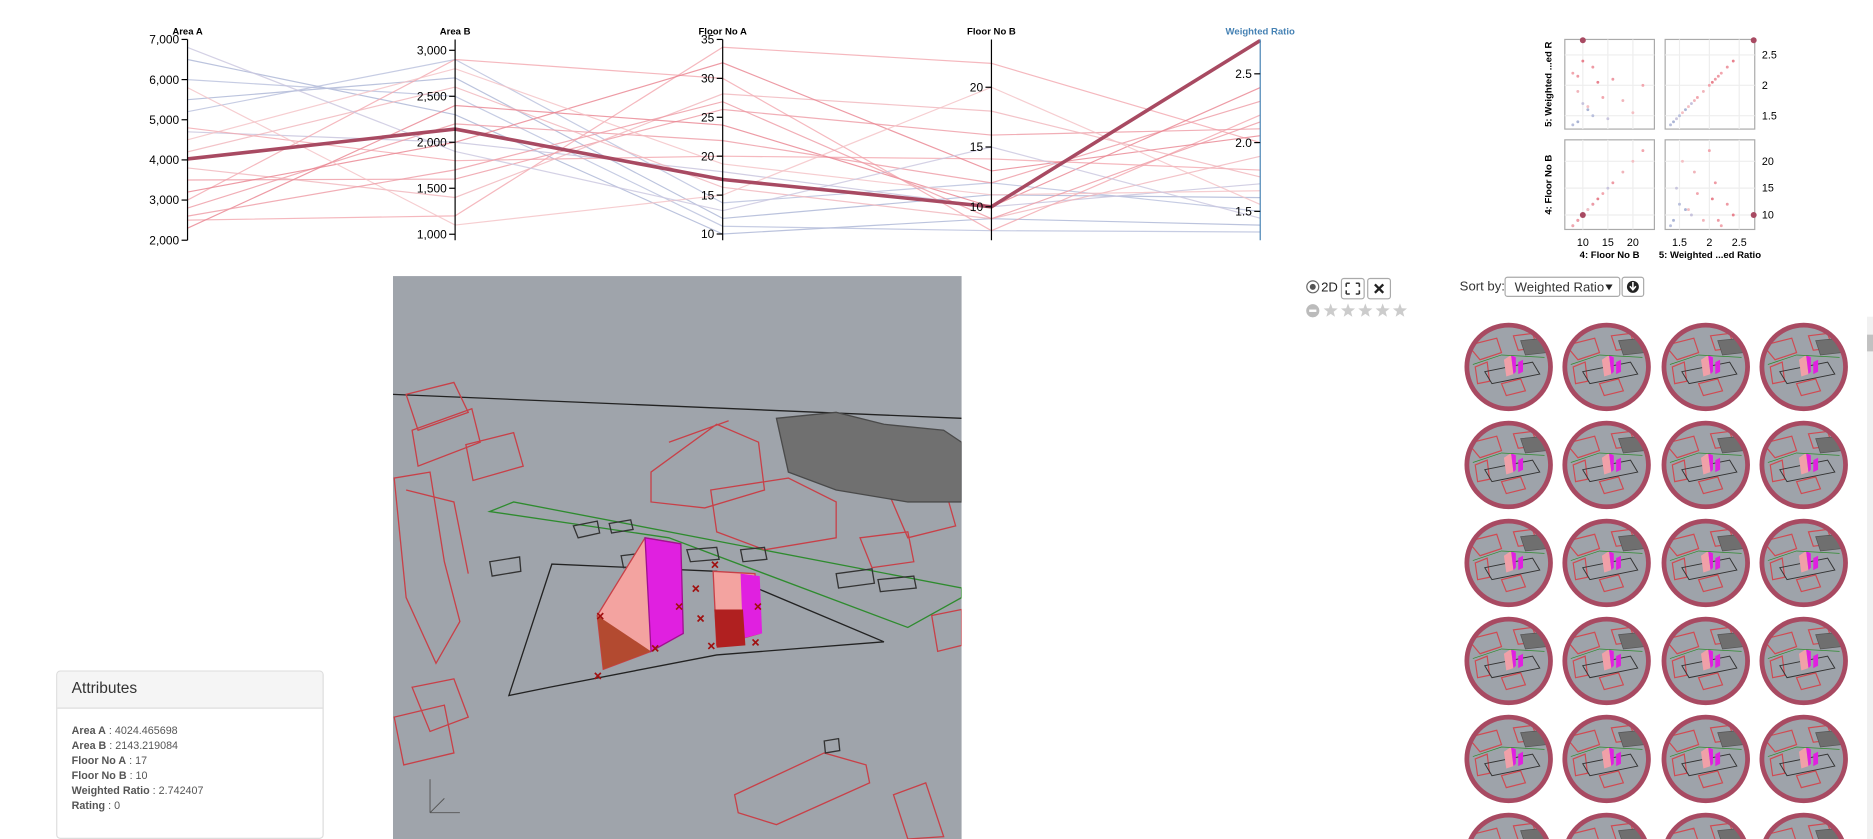  What do you see at coordinates (455, 32) in the screenshot?
I see `axis-name: Area B` at bounding box center [455, 32].